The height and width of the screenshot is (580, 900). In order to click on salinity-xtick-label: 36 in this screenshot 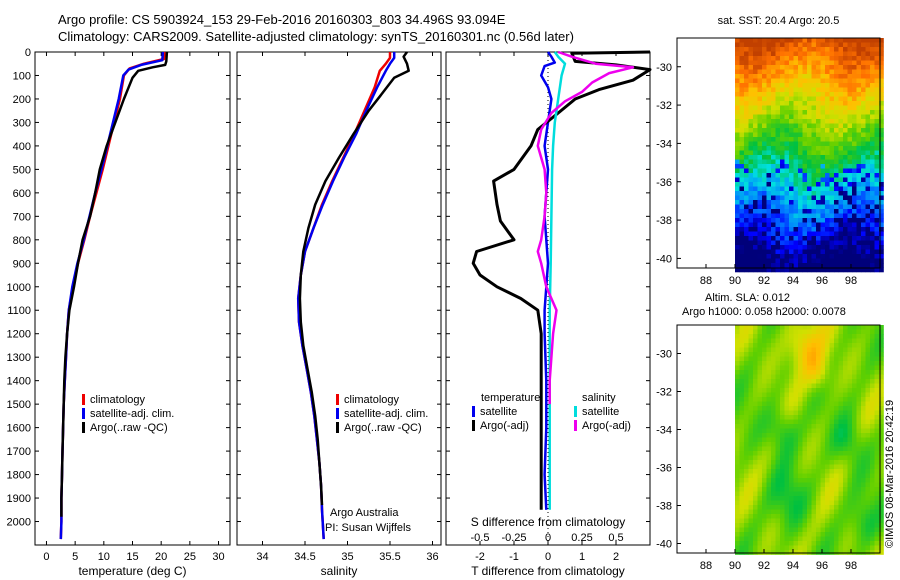, I will do `click(432, 557)`.